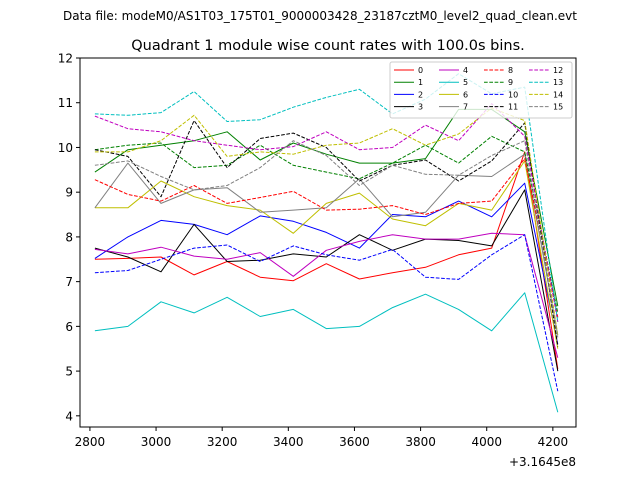 This screenshot has height=480, width=640. Describe the element at coordinates (510, 70) in the screenshot. I see `legend-label-8: 8` at that location.